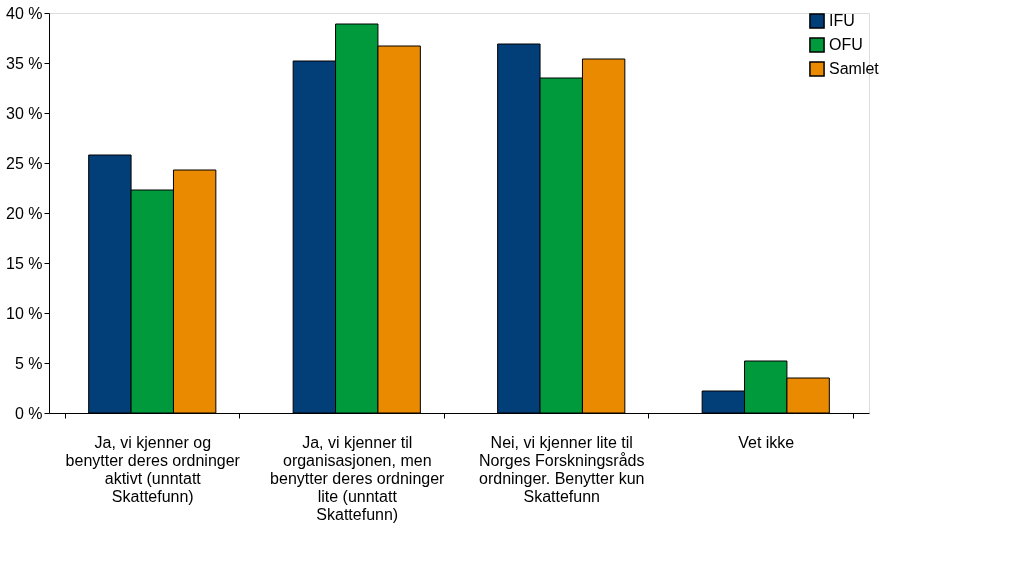 The image size is (1021, 587). Describe the element at coordinates (766, 442) in the screenshot. I see `x-tick-label: Vet ikke` at that location.